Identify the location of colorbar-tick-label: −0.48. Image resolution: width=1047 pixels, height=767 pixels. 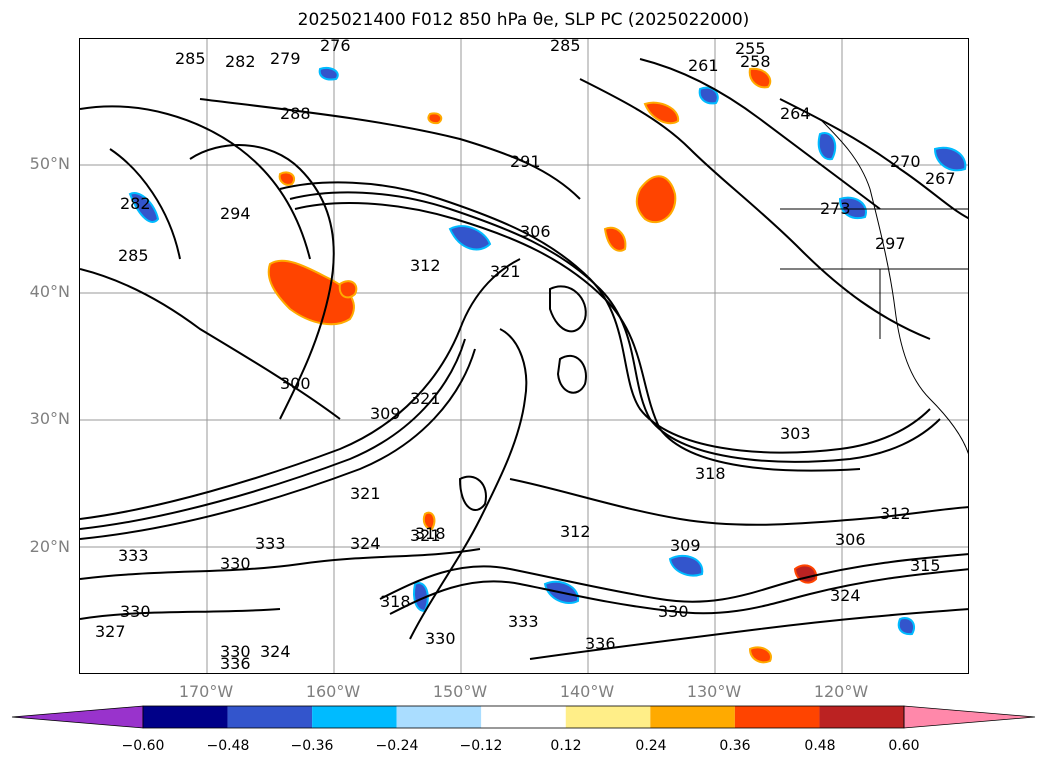
(228, 746).